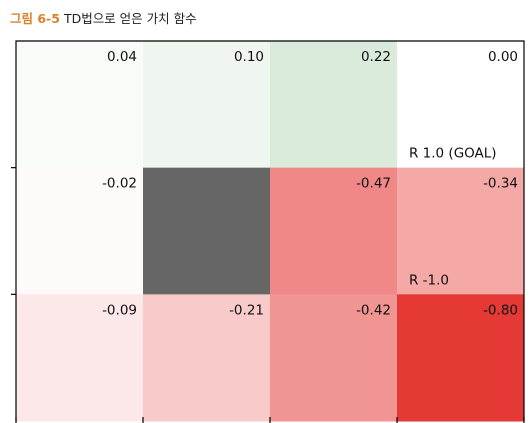  Describe the element at coordinates (373, 184) in the screenshot. I see `cell-value-label: -0.47` at that location.